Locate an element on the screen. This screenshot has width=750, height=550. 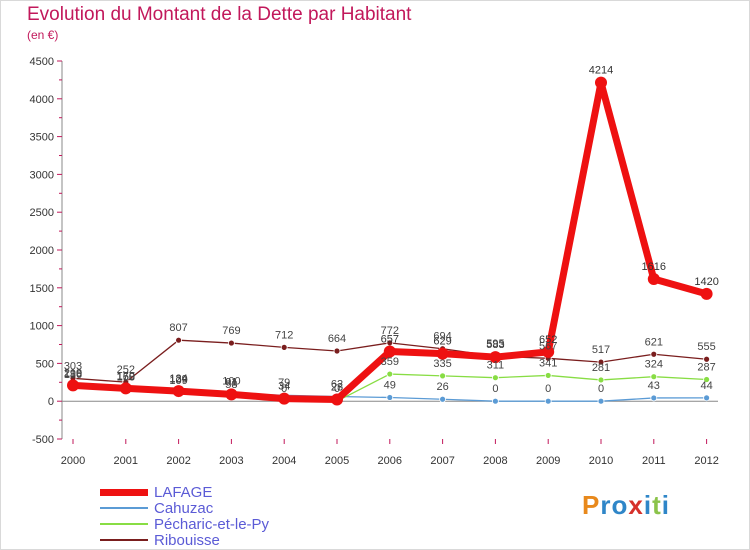
y-tick-label: 0 is located at coordinates (51, 402).